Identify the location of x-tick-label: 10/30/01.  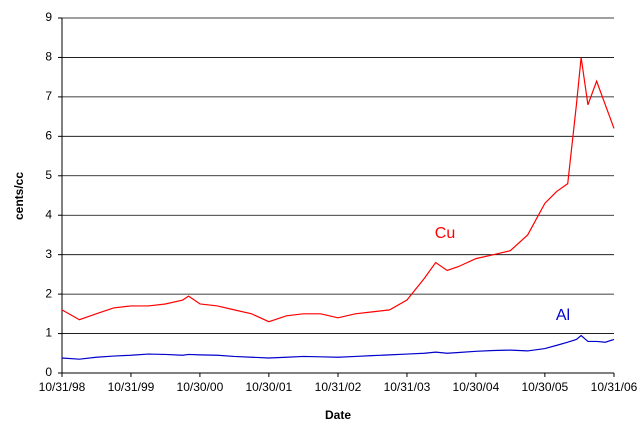
(268, 387).